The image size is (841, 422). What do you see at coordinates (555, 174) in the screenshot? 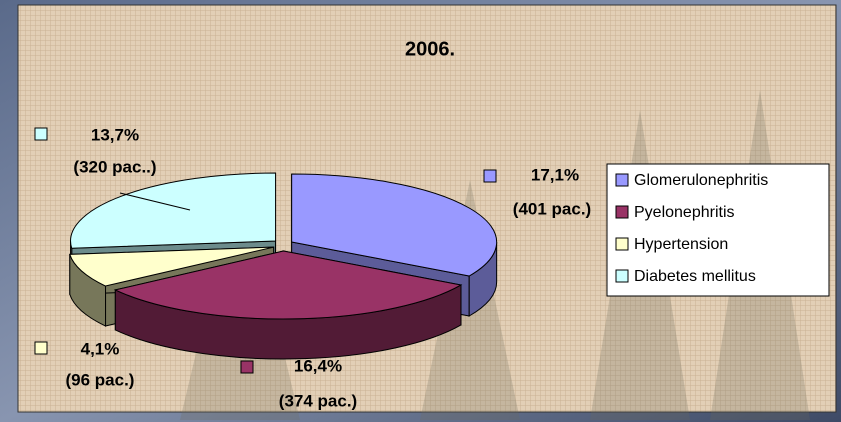
I see `data-label: 17,1%` at bounding box center [555, 174].